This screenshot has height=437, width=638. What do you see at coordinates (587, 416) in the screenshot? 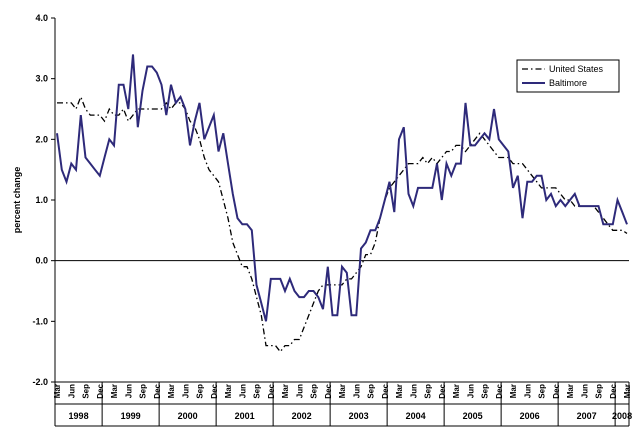
I see `year-label: 2007` at bounding box center [587, 416].